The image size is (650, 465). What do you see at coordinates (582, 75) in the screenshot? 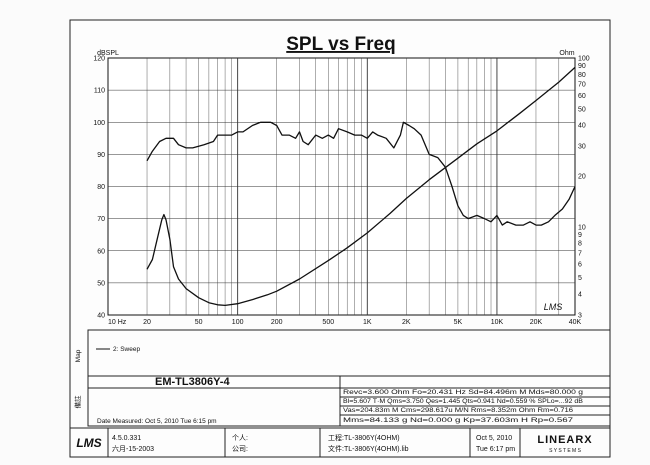
I see `right-tick-label: 80` at bounding box center [582, 75].